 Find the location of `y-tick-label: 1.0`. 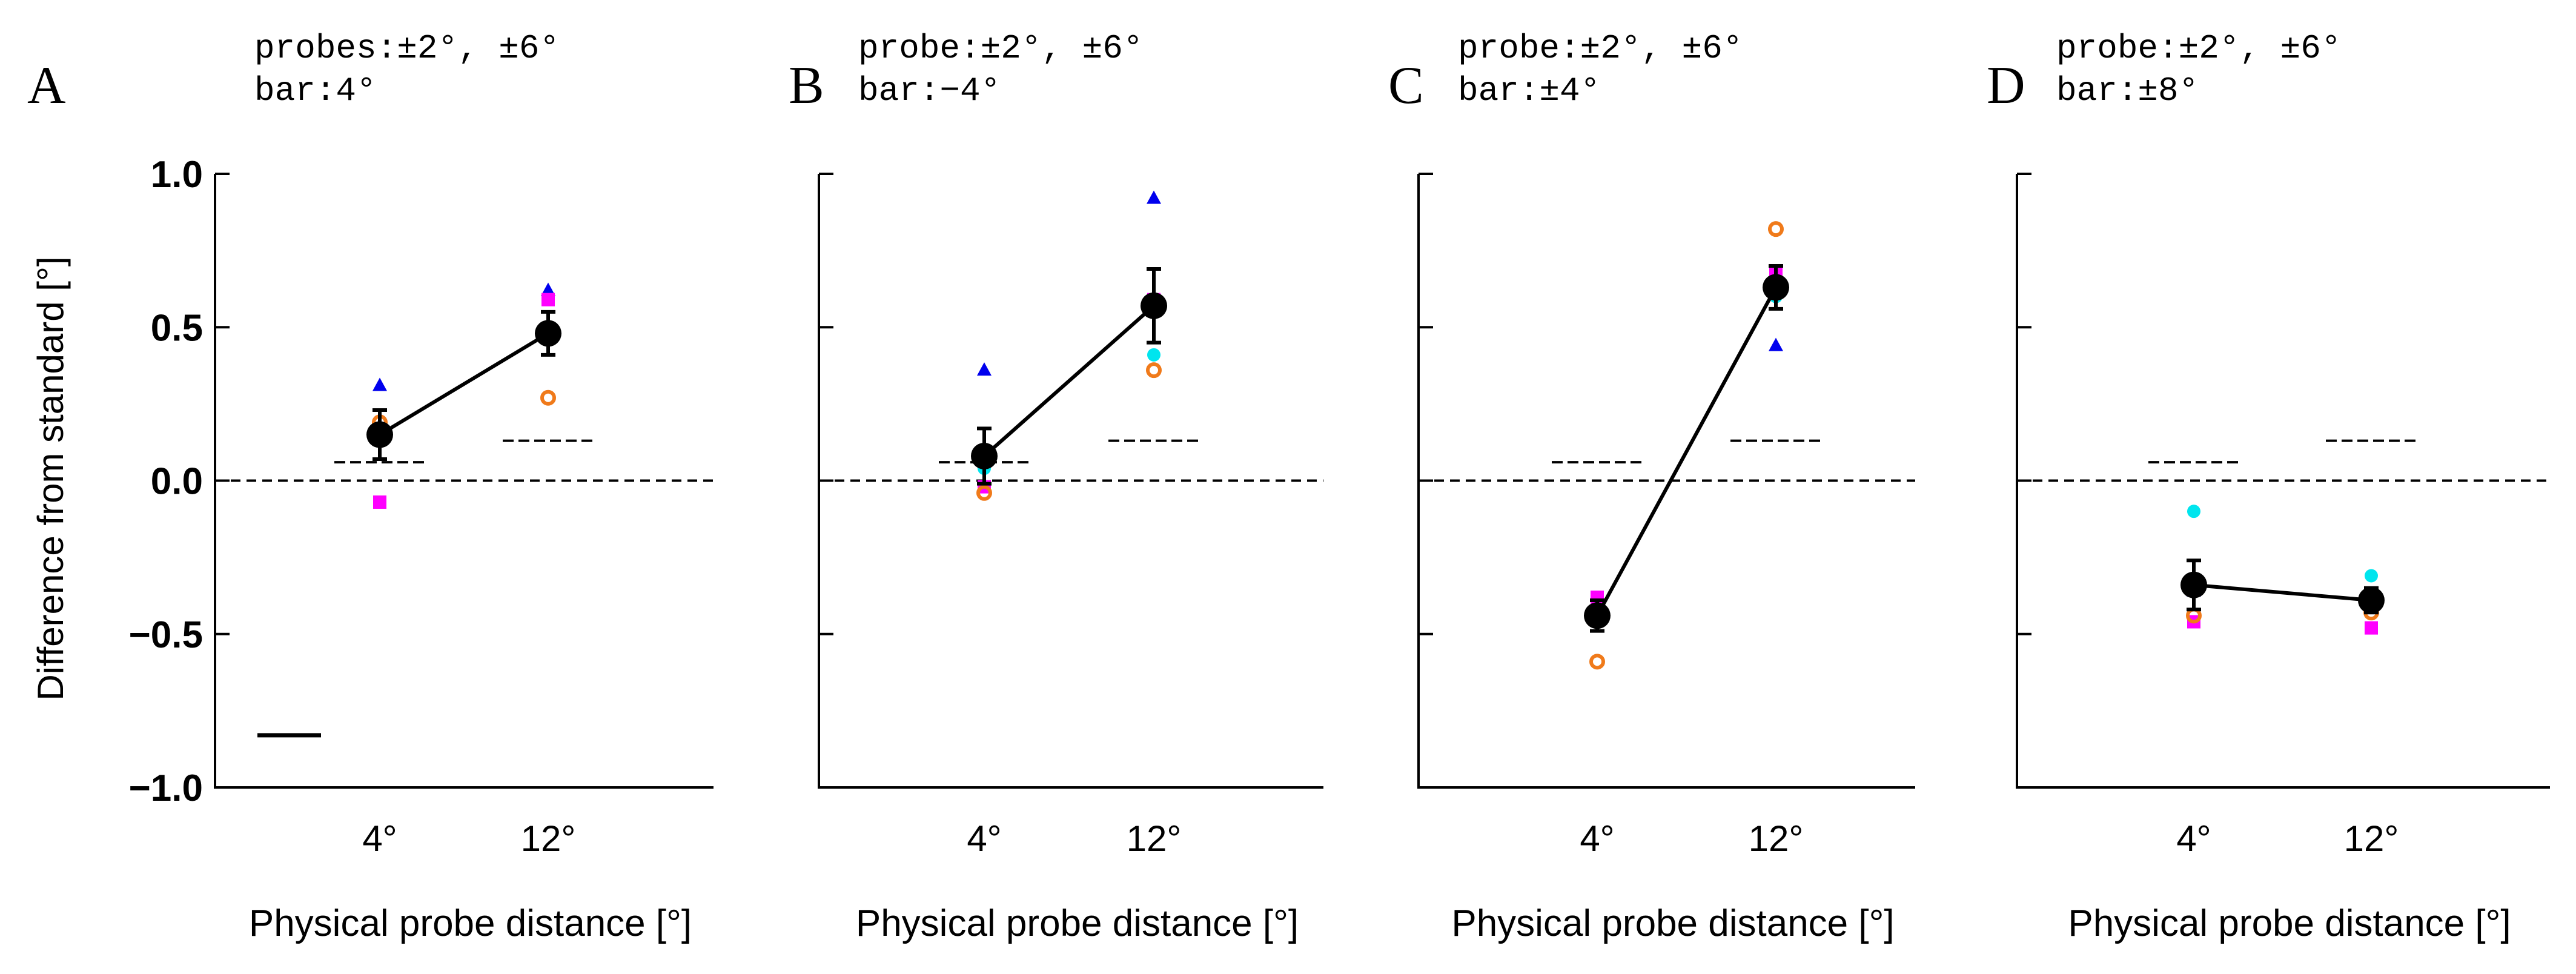

y-tick-label: 1.0 is located at coordinates (177, 175).